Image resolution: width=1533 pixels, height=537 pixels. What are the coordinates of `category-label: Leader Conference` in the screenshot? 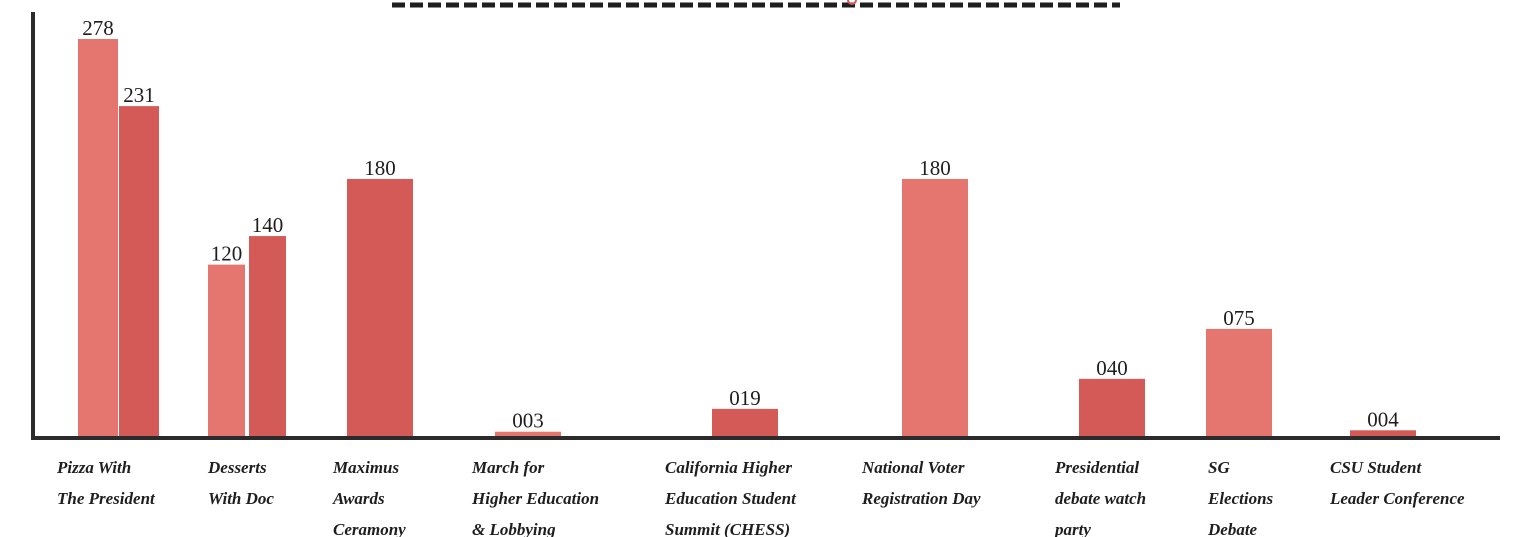 It's located at (1397, 498).